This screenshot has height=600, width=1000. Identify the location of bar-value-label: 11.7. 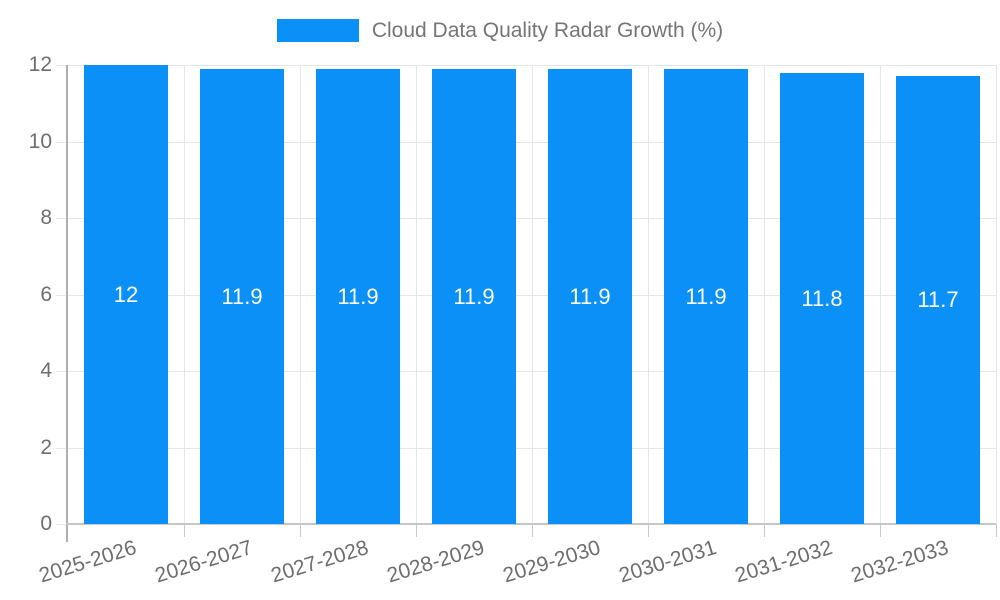
(938, 299).